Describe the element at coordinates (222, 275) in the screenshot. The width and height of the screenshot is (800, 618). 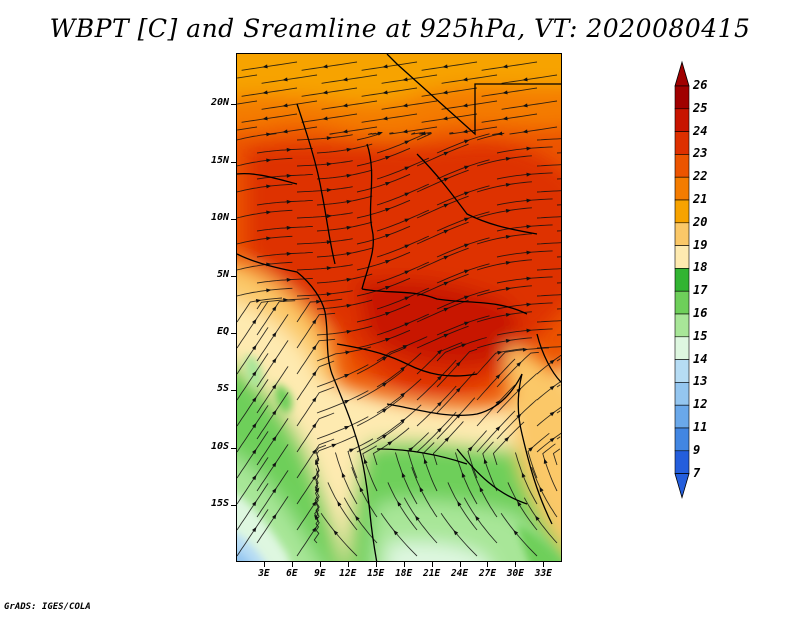
I see `y-tick-label: 5N` at that location.